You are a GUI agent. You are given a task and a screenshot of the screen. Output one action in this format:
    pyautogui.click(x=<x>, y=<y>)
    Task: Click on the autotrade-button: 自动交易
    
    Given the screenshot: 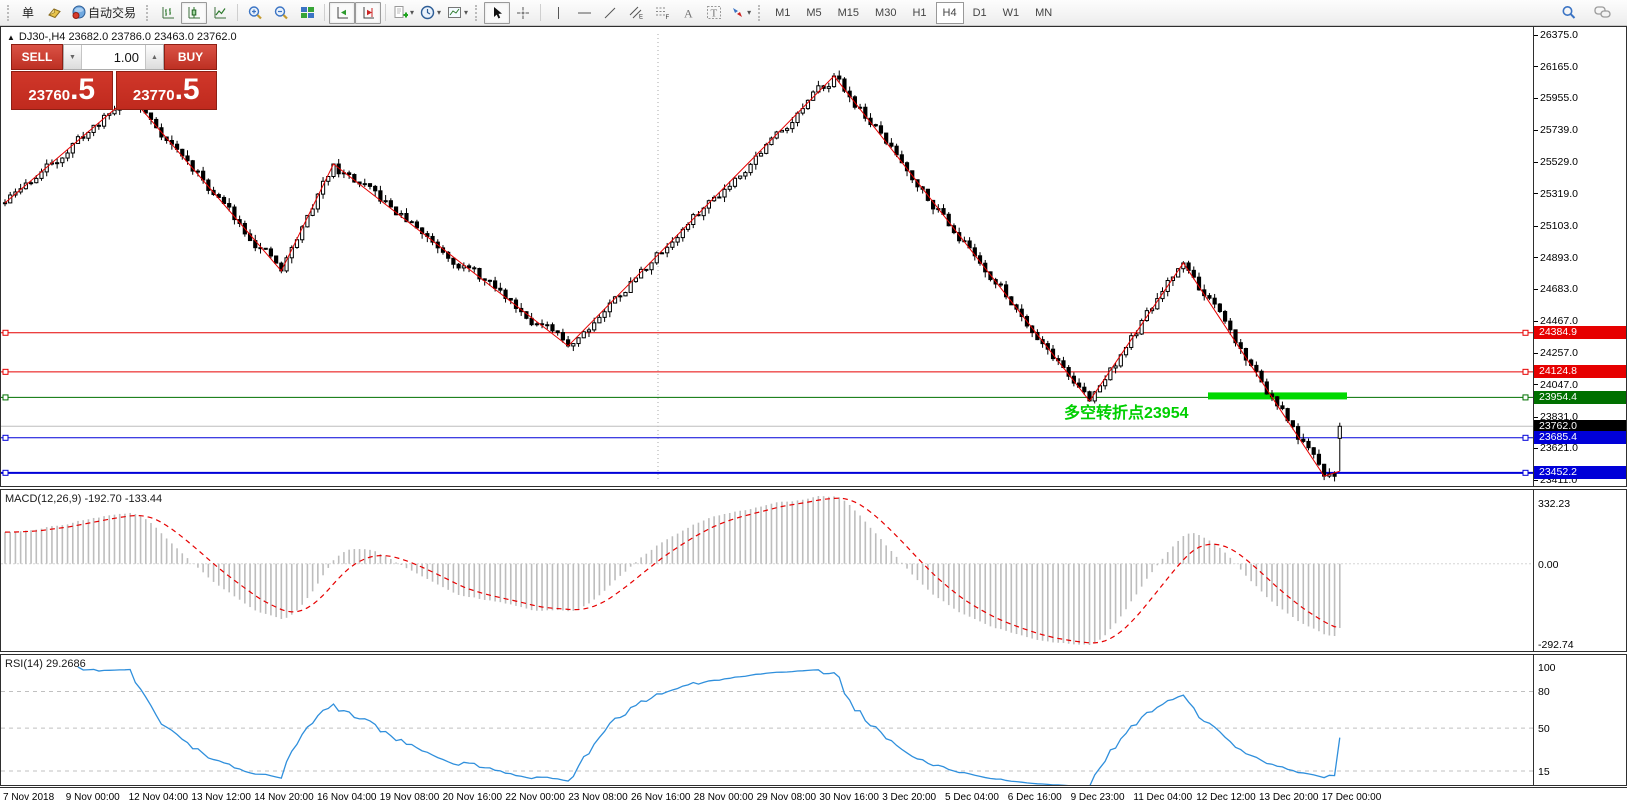 What is the action you would take?
    pyautogui.click(x=105, y=13)
    